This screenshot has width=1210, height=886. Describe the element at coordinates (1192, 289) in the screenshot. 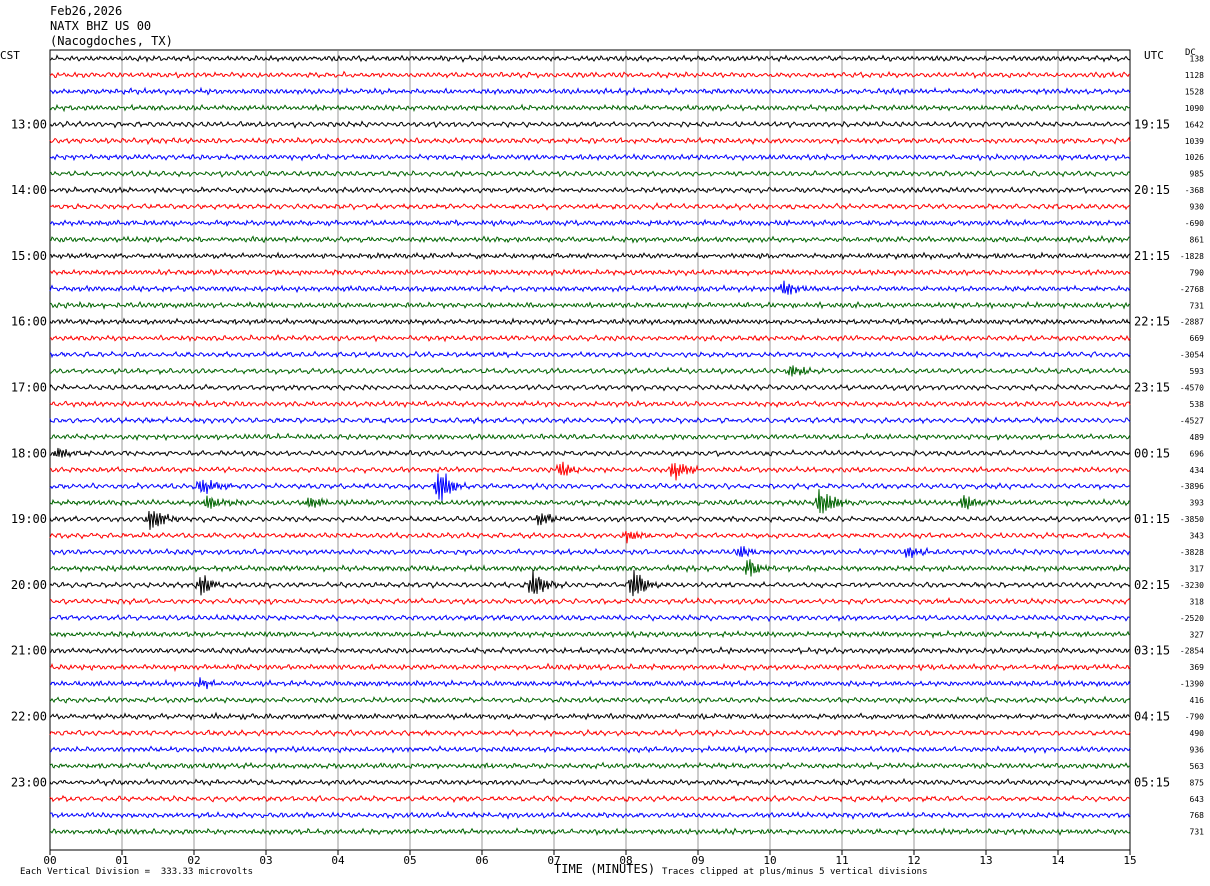

I see `dc-offset-label: -2768` at that location.